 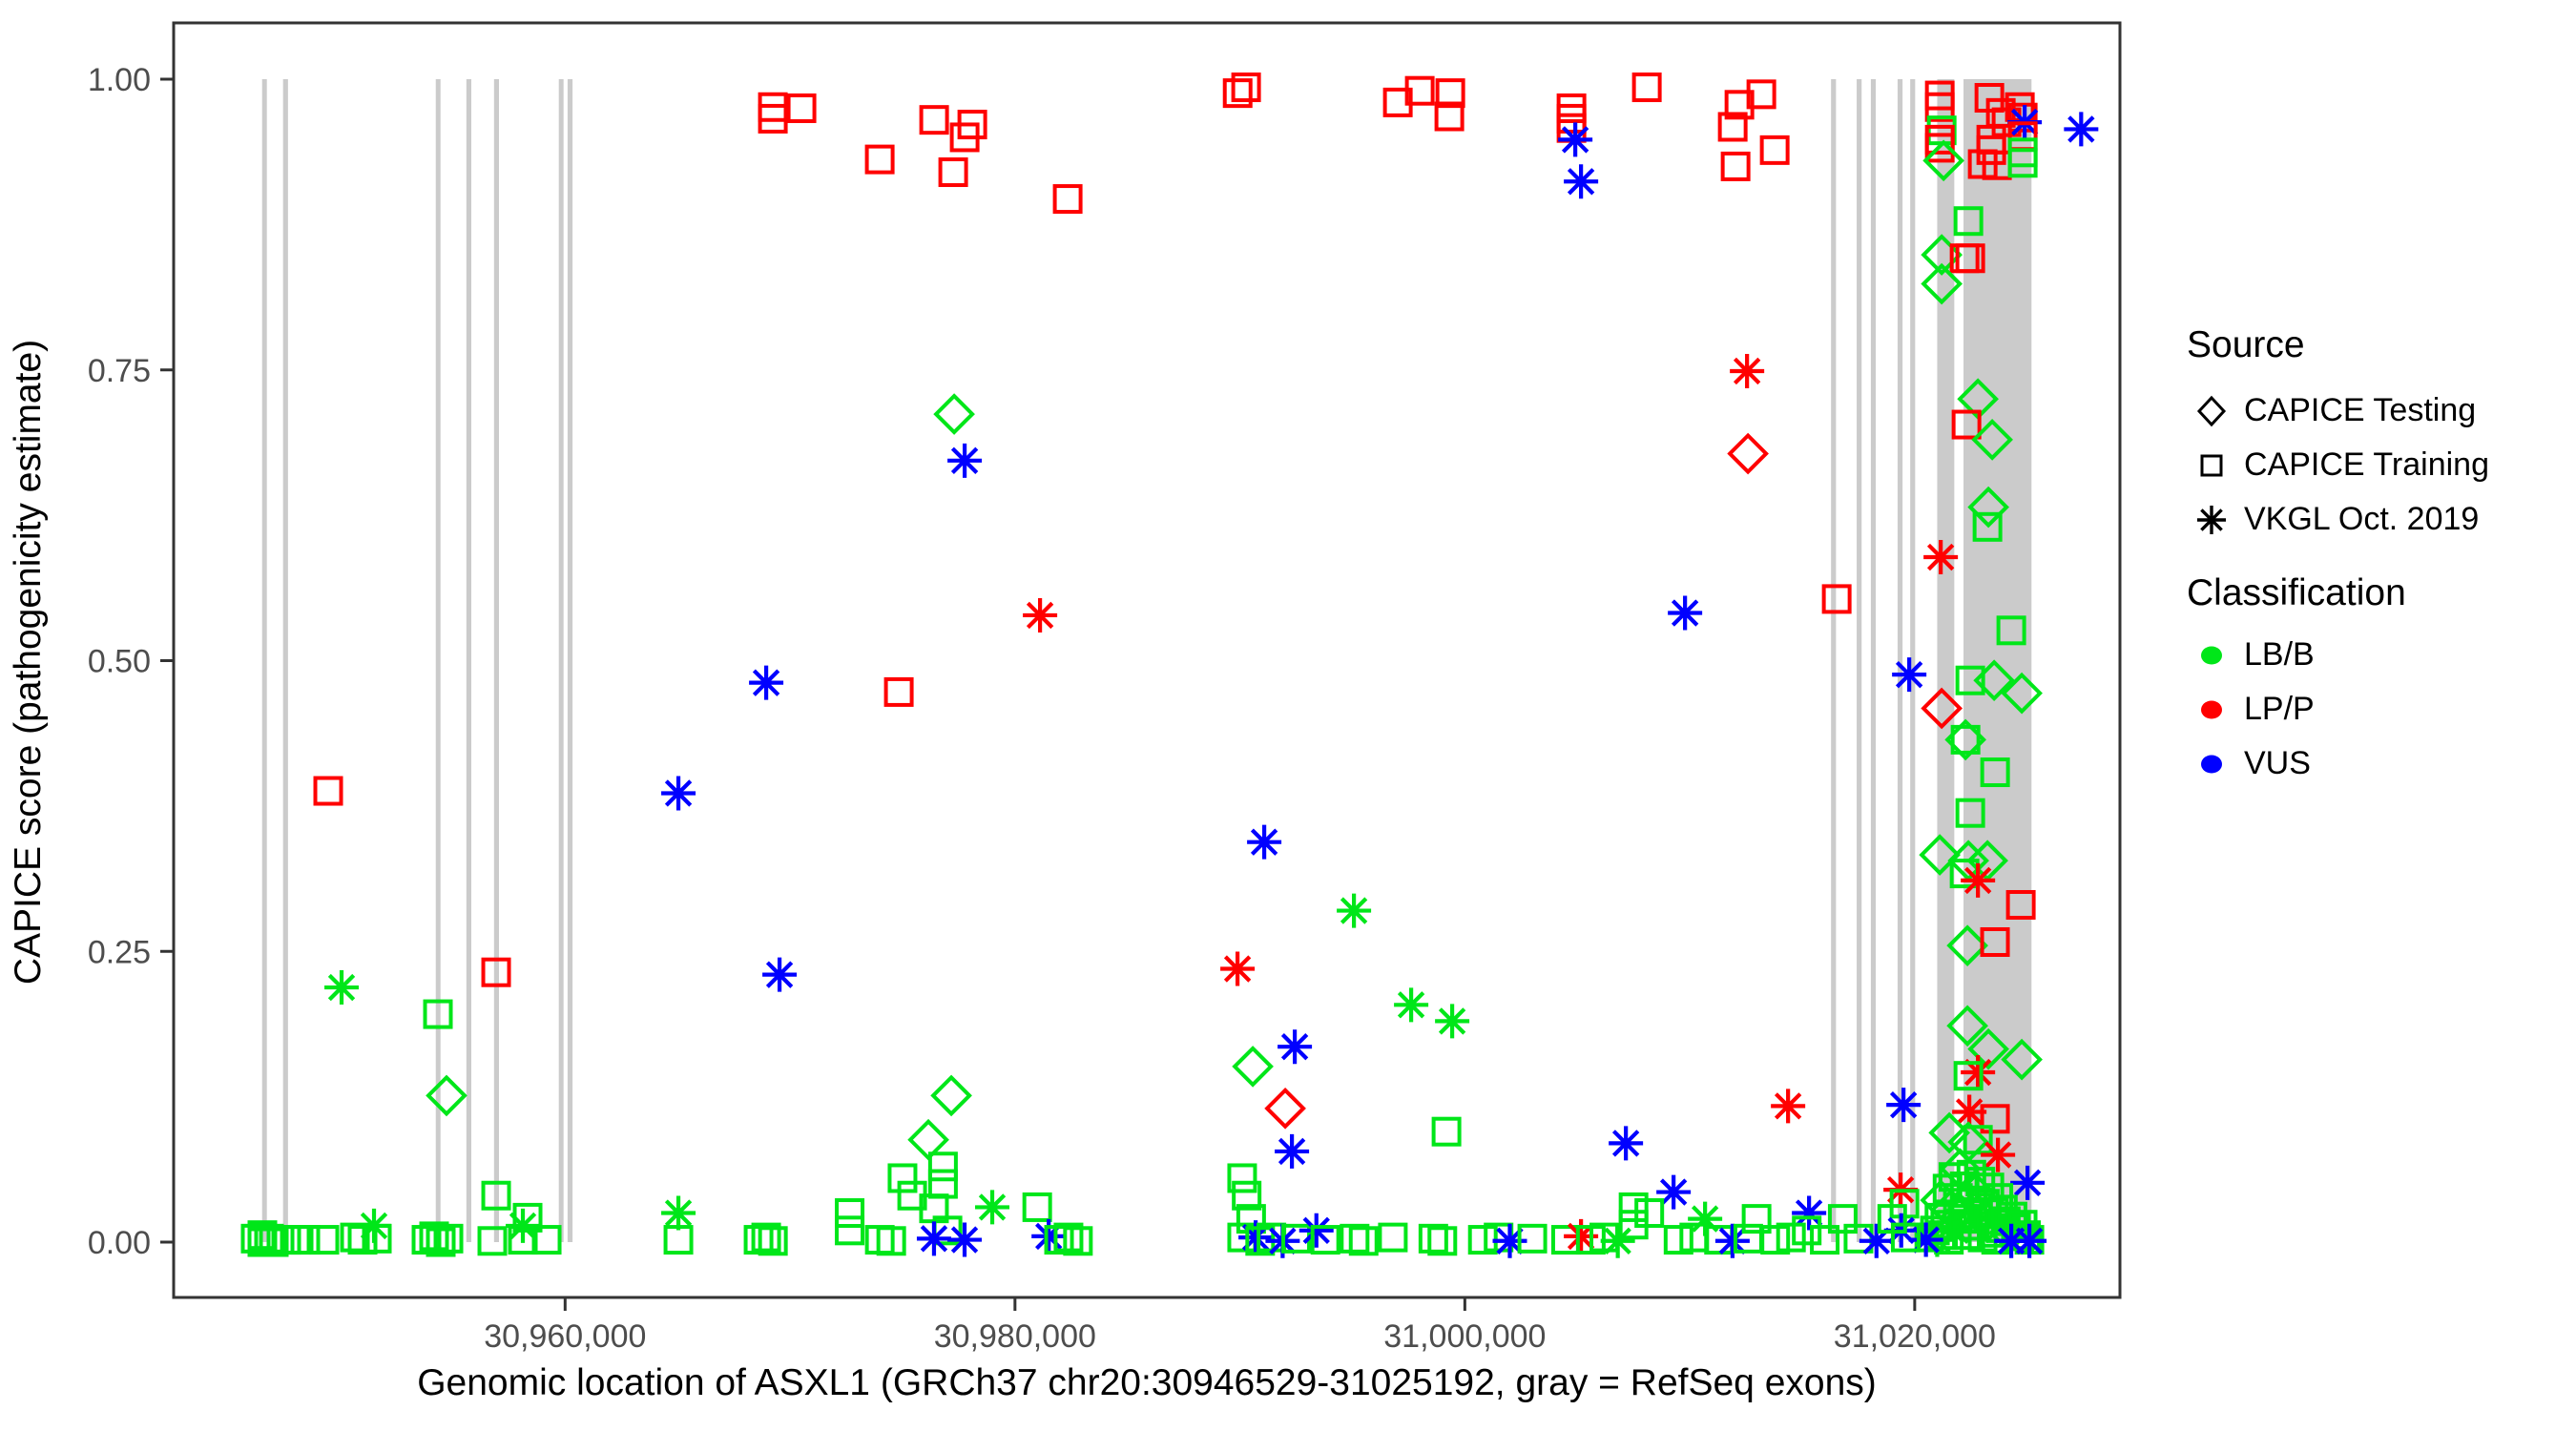 I want to click on red-dot-icon, so click(x=2211, y=710).